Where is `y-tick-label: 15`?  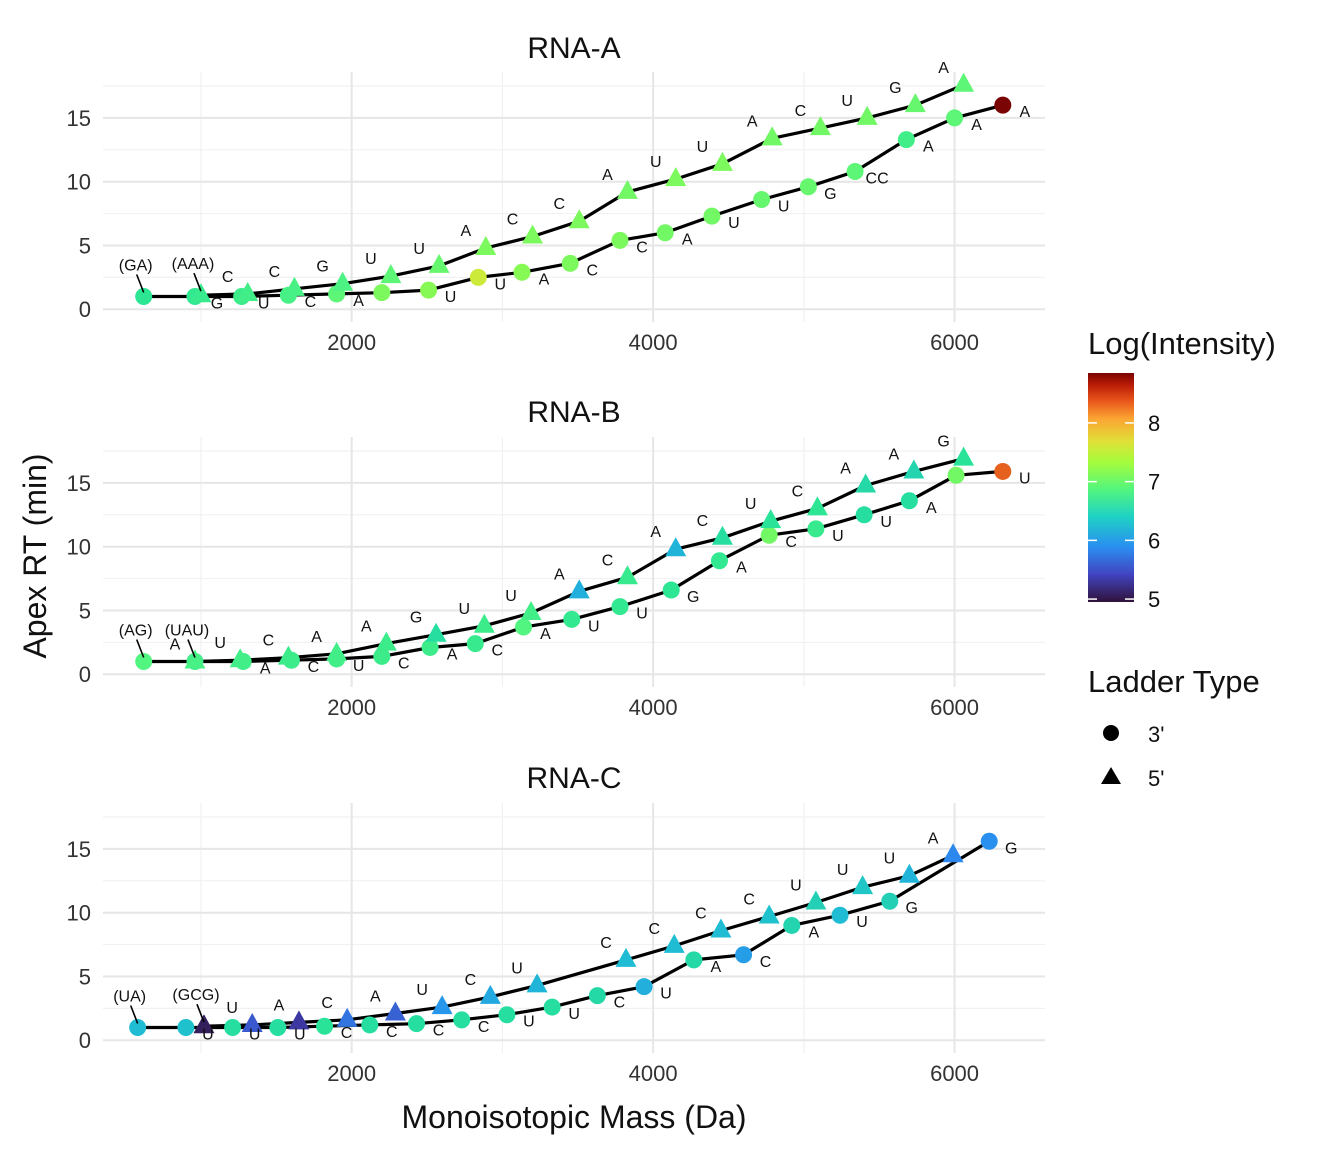
y-tick-label: 15 is located at coordinates (79, 849).